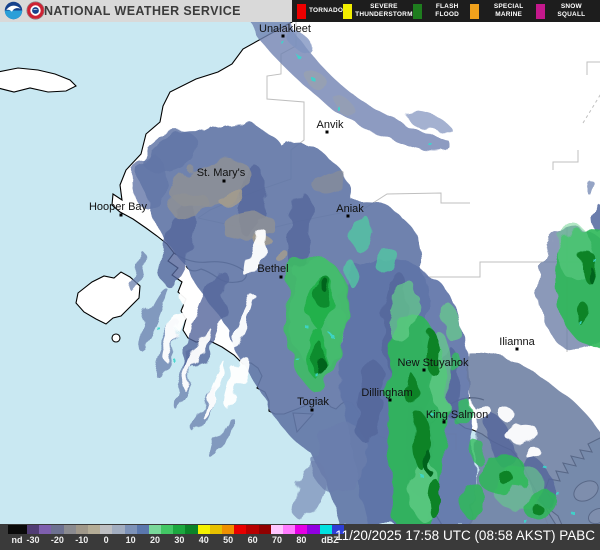 The width and height of the screenshot is (600, 550). What do you see at coordinates (517, 342) in the screenshot?
I see `city-label: Iliamna` at bounding box center [517, 342].